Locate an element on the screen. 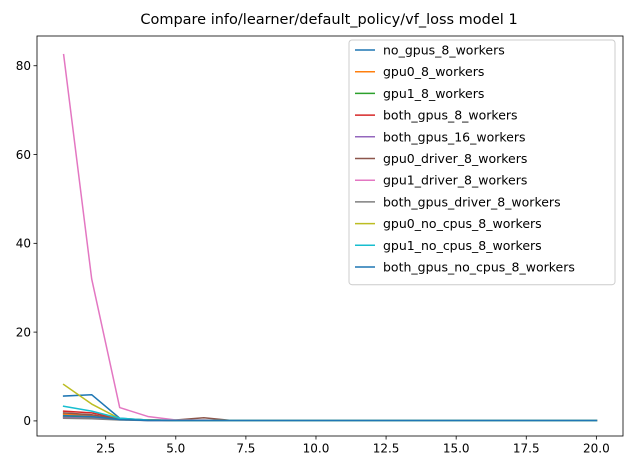 This screenshot has width=630, height=475. series-line-no_gpus_8_workers is located at coordinates (330, 407).